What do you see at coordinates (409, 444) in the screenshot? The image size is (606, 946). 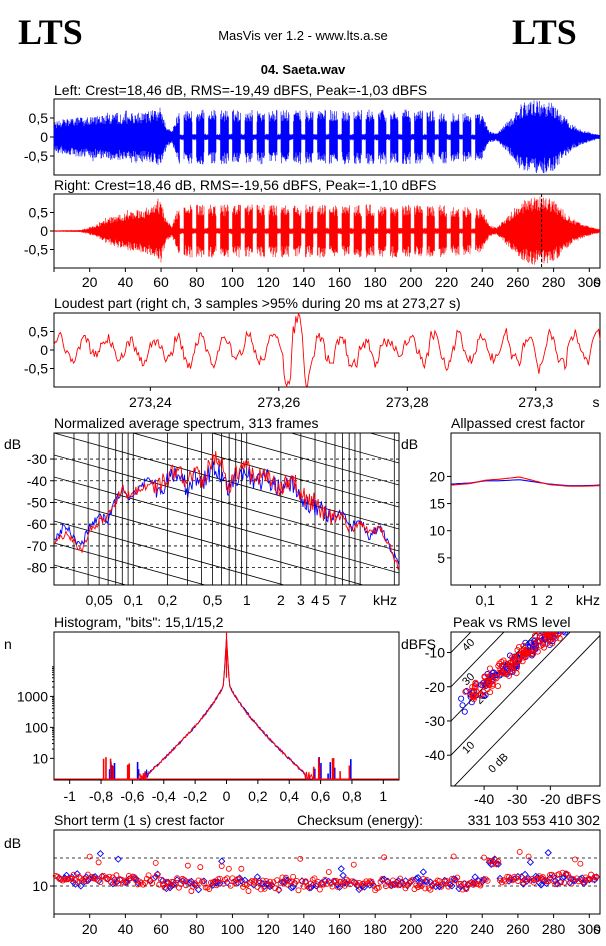 I see `crest-ylabel: dB` at bounding box center [409, 444].